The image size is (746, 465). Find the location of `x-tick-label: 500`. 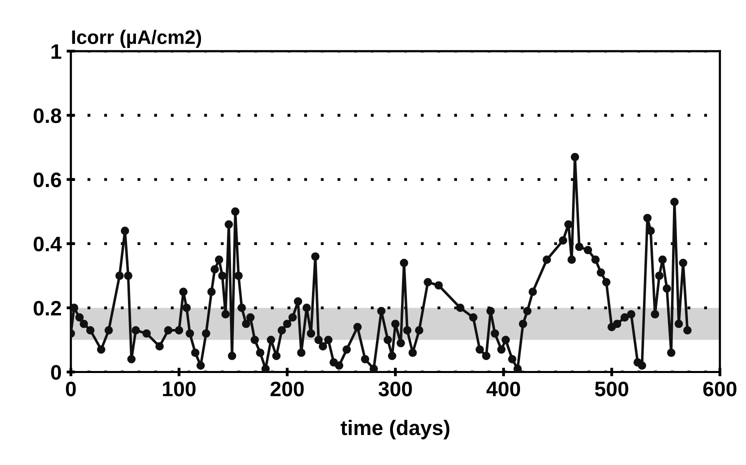

x-tick-label: 500 is located at coordinates (611, 389).